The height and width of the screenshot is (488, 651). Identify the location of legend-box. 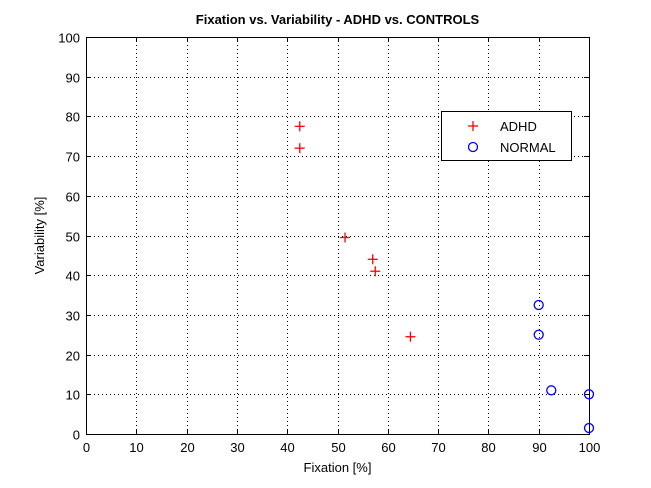
(506, 136).